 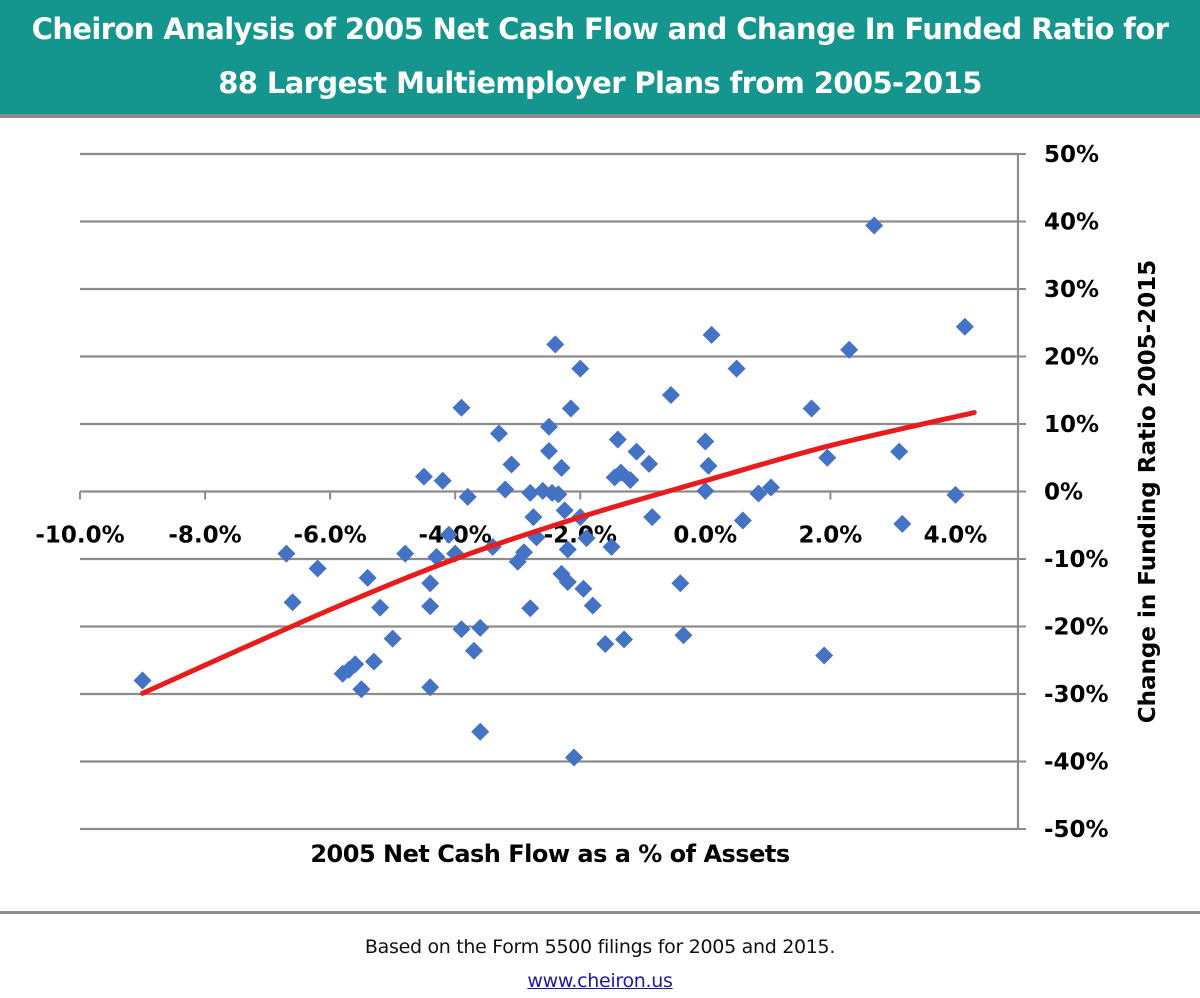 I want to click on y-tick-label: -30%, so click(x=1076, y=695).